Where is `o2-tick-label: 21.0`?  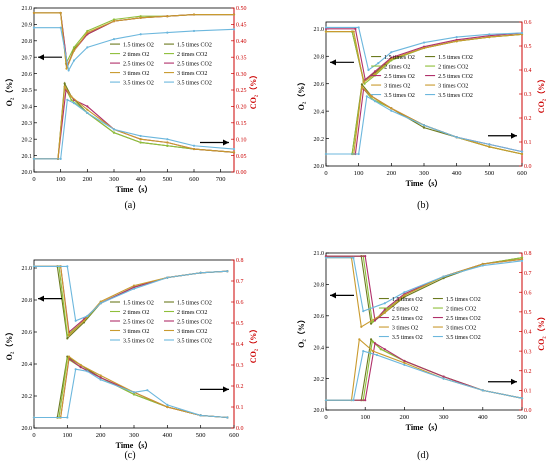
o2-tick-label: 21.0 is located at coordinates (319, 254).